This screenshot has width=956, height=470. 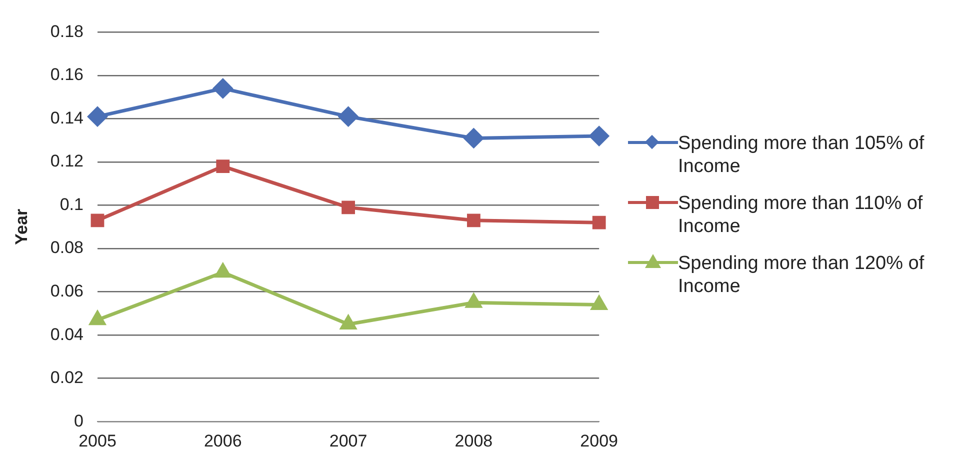 What do you see at coordinates (67, 378) in the screenshot?
I see `y-tick-label: 0.02` at bounding box center [67, 378].